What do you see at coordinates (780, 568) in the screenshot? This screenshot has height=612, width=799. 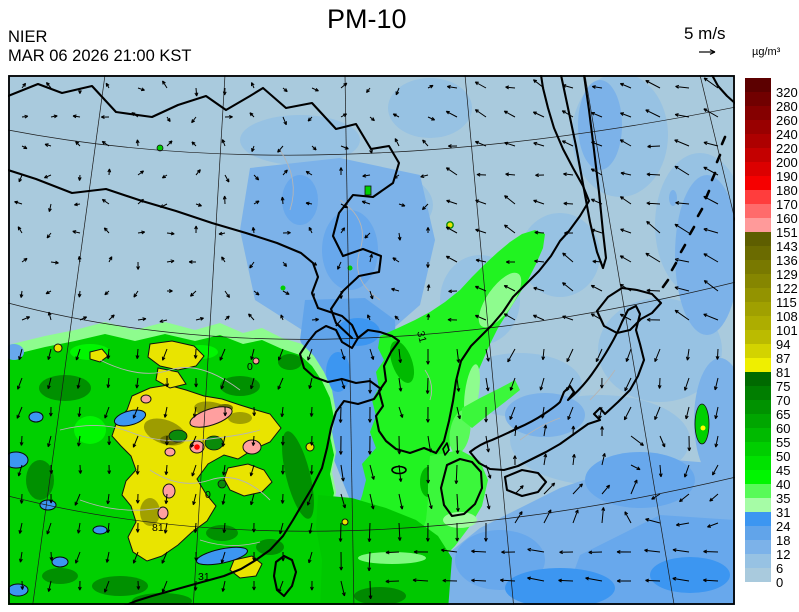 I see `legend-tick-label: 6` at bounding box center [780, 568].